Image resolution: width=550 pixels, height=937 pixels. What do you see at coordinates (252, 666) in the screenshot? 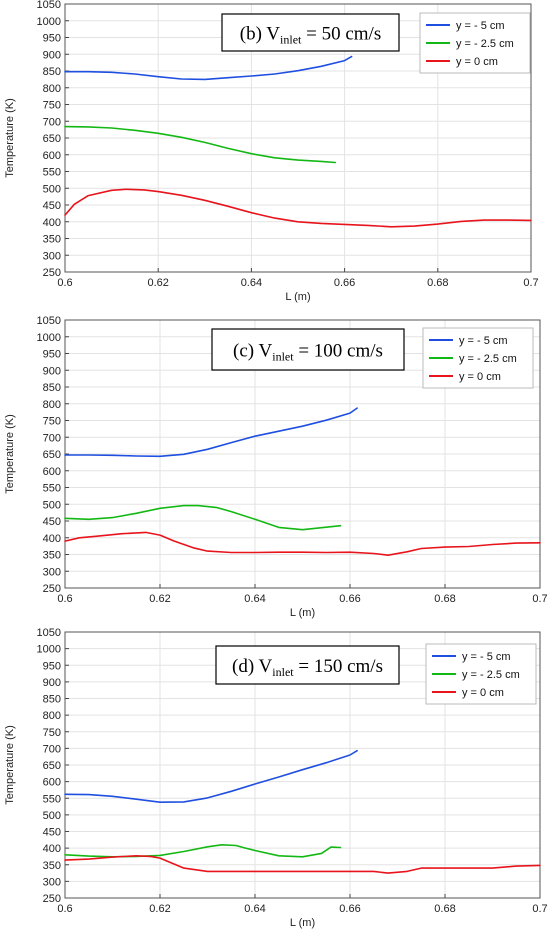
I see `annotation-prefix: (d) V` at bounding box center [252, 666].